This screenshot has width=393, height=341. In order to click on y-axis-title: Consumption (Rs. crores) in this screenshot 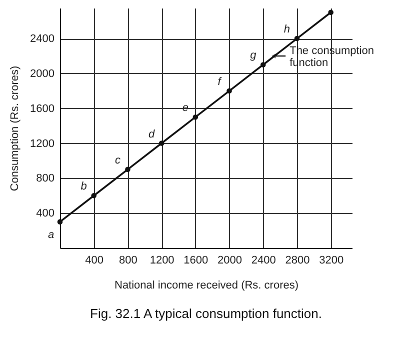, I will do `click(15, 129)`.